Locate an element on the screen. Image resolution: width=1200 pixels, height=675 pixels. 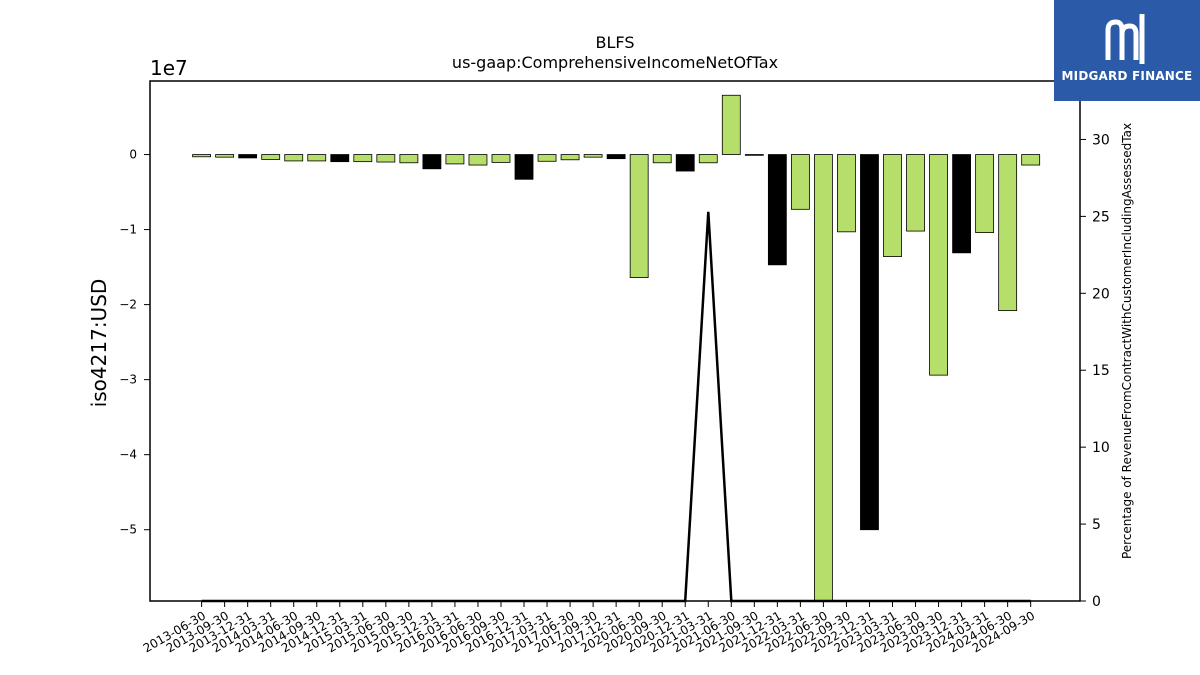
y-tick-label: −1 is located at coordinates (128, 230).